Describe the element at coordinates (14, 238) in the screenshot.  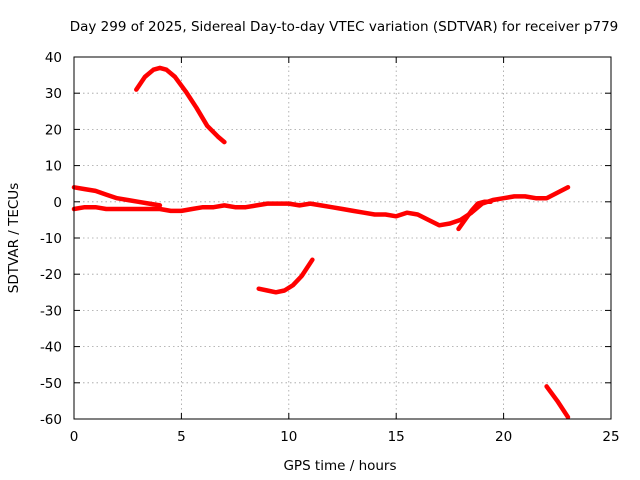
I see `y-axis-label: SDTVAR / TECUs` at that location.